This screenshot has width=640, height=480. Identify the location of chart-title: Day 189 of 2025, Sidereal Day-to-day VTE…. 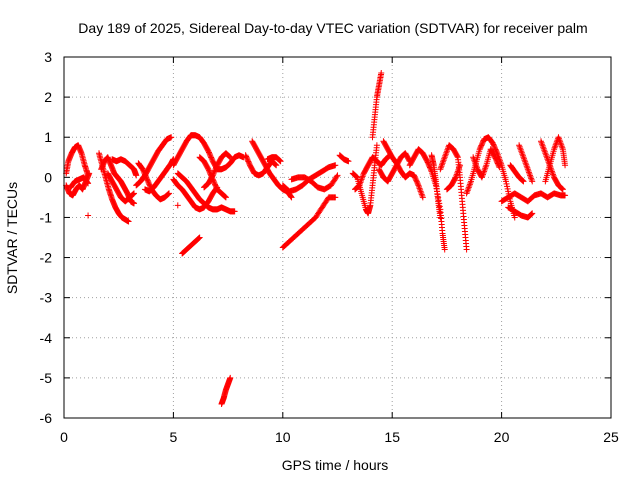
(332, 28).